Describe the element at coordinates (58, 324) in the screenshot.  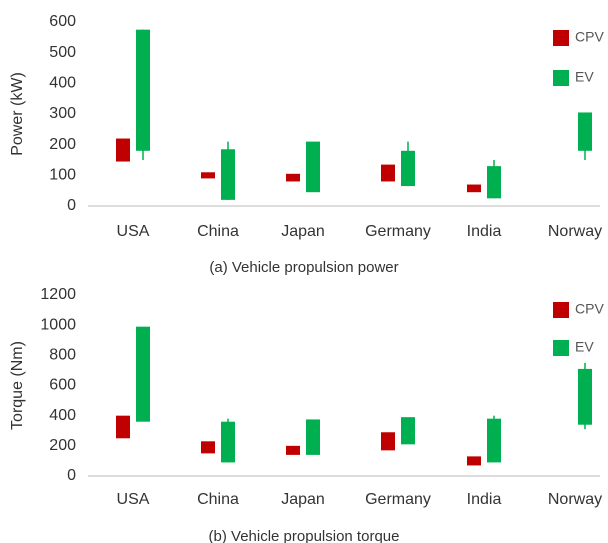
I see `y-tick-label: 1000` at that location.